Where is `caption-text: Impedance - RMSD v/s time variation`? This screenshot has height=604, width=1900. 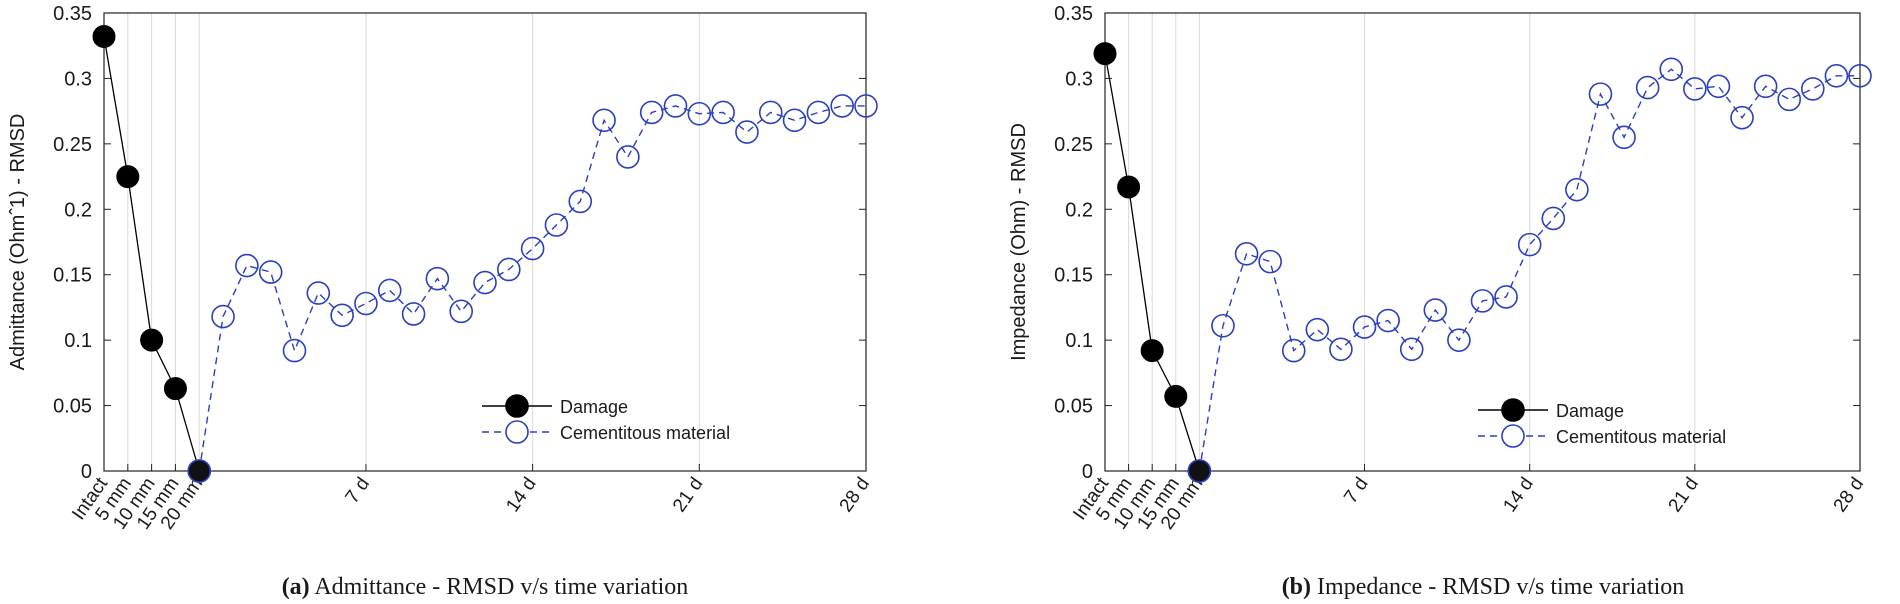 caption-text: Impedance - RMSD v/s time variation is located at coordinates (1497, 587).